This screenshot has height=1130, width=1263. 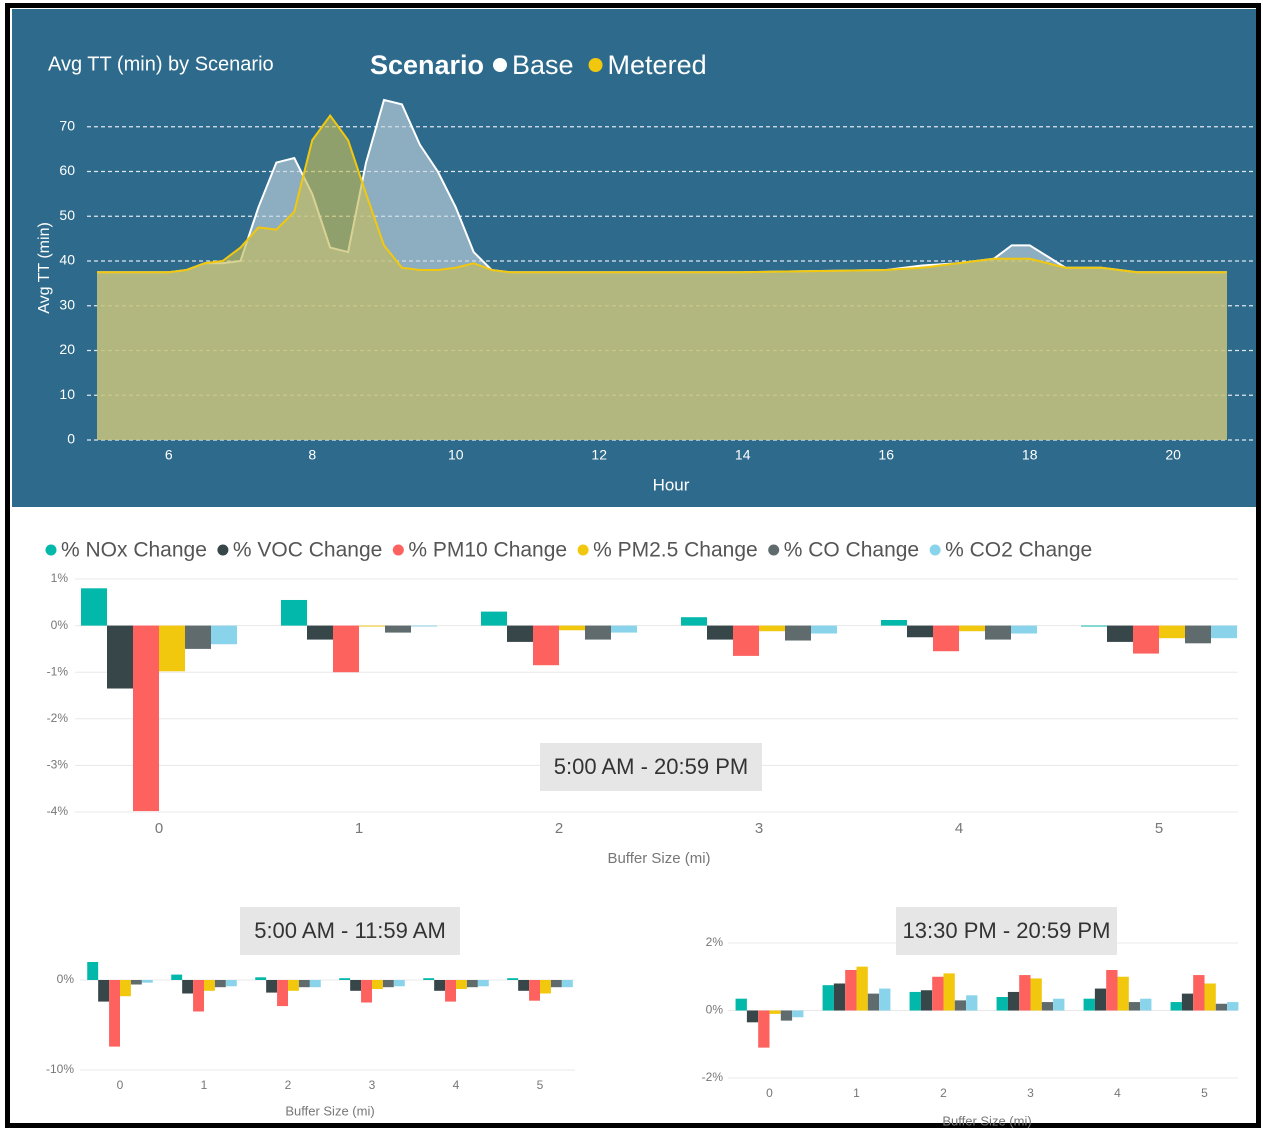 What do you see at coordinates (886, 455) in the screenshot?
I see `x-tick-label: 16` at bounding box center [886, 455].